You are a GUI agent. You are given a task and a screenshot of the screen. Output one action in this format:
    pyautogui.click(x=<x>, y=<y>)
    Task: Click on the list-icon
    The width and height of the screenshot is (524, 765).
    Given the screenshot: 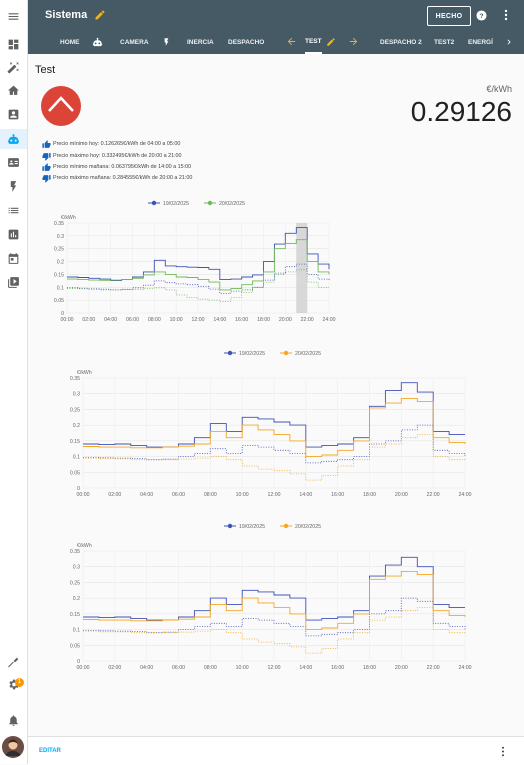 What is the action you would take?
    pyautogui.click(x=13, y=210)
    